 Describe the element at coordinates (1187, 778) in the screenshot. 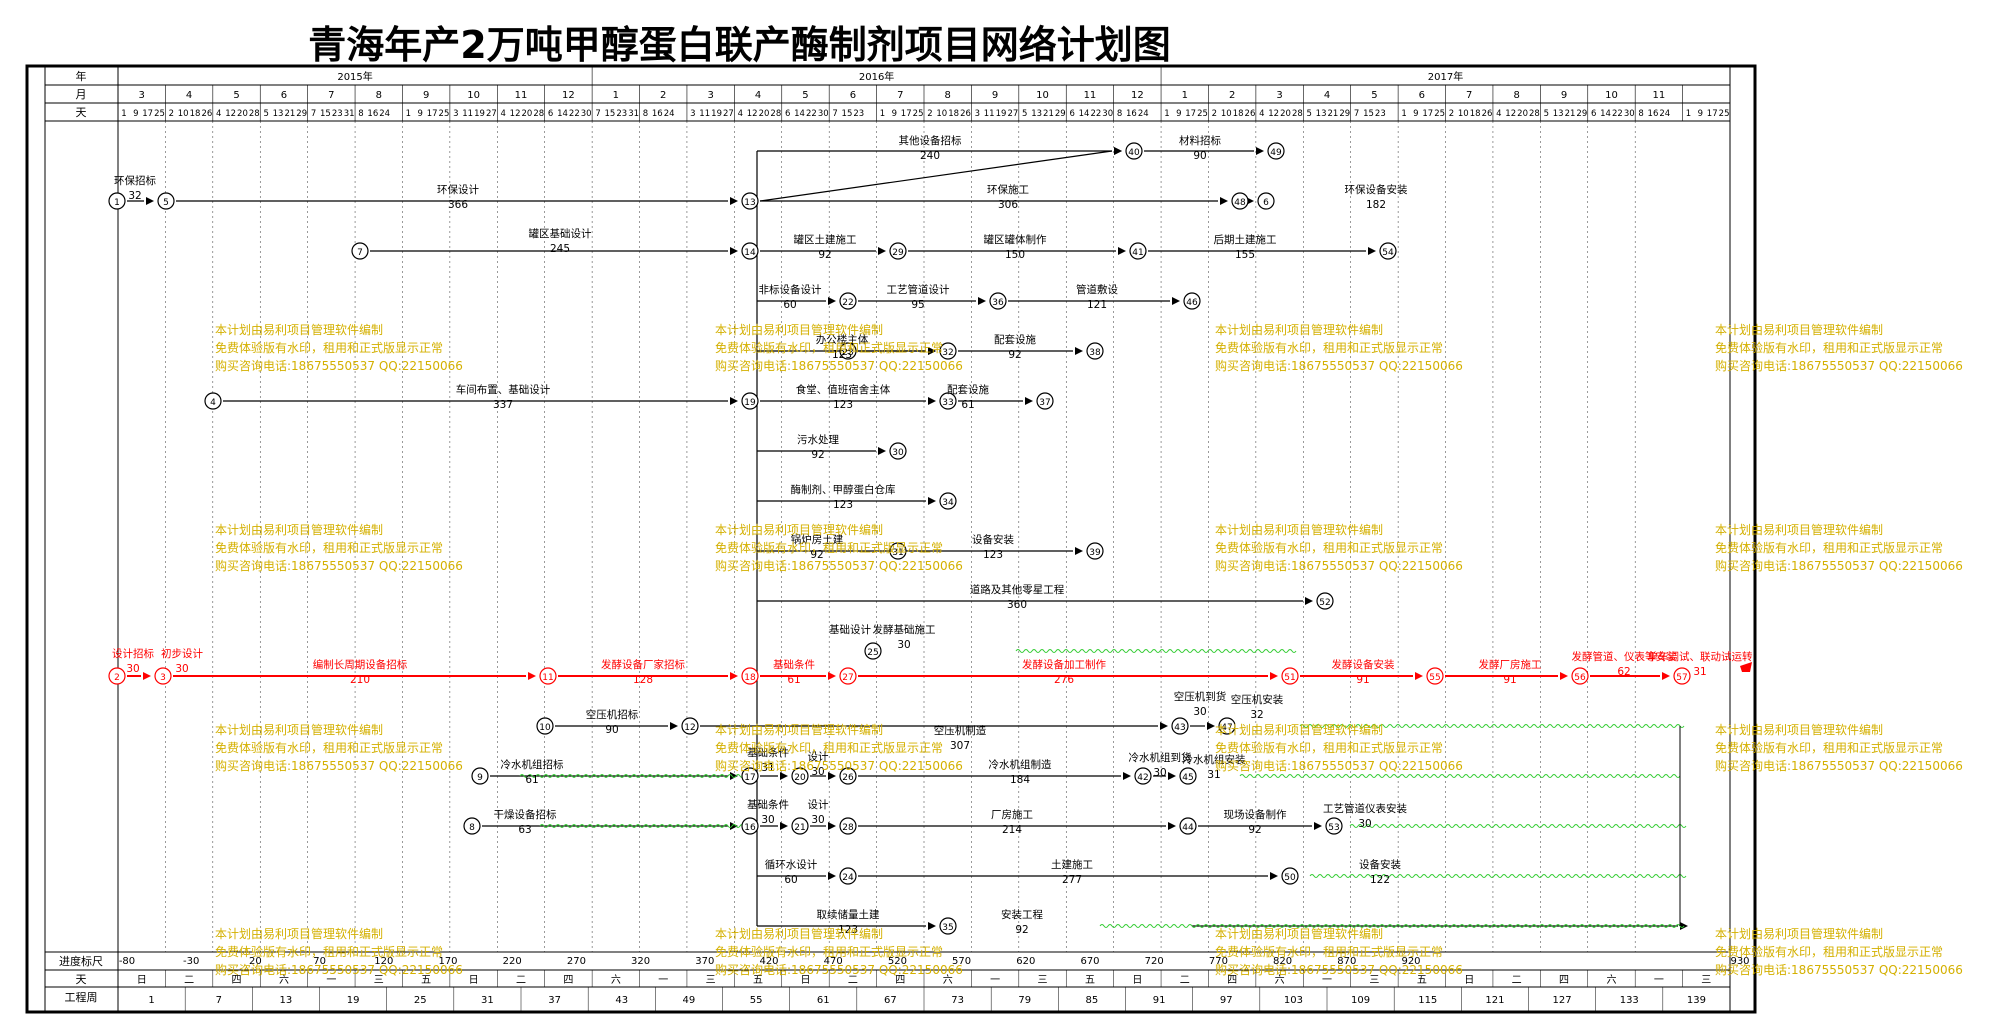

I see `node-number: 45` at that location.